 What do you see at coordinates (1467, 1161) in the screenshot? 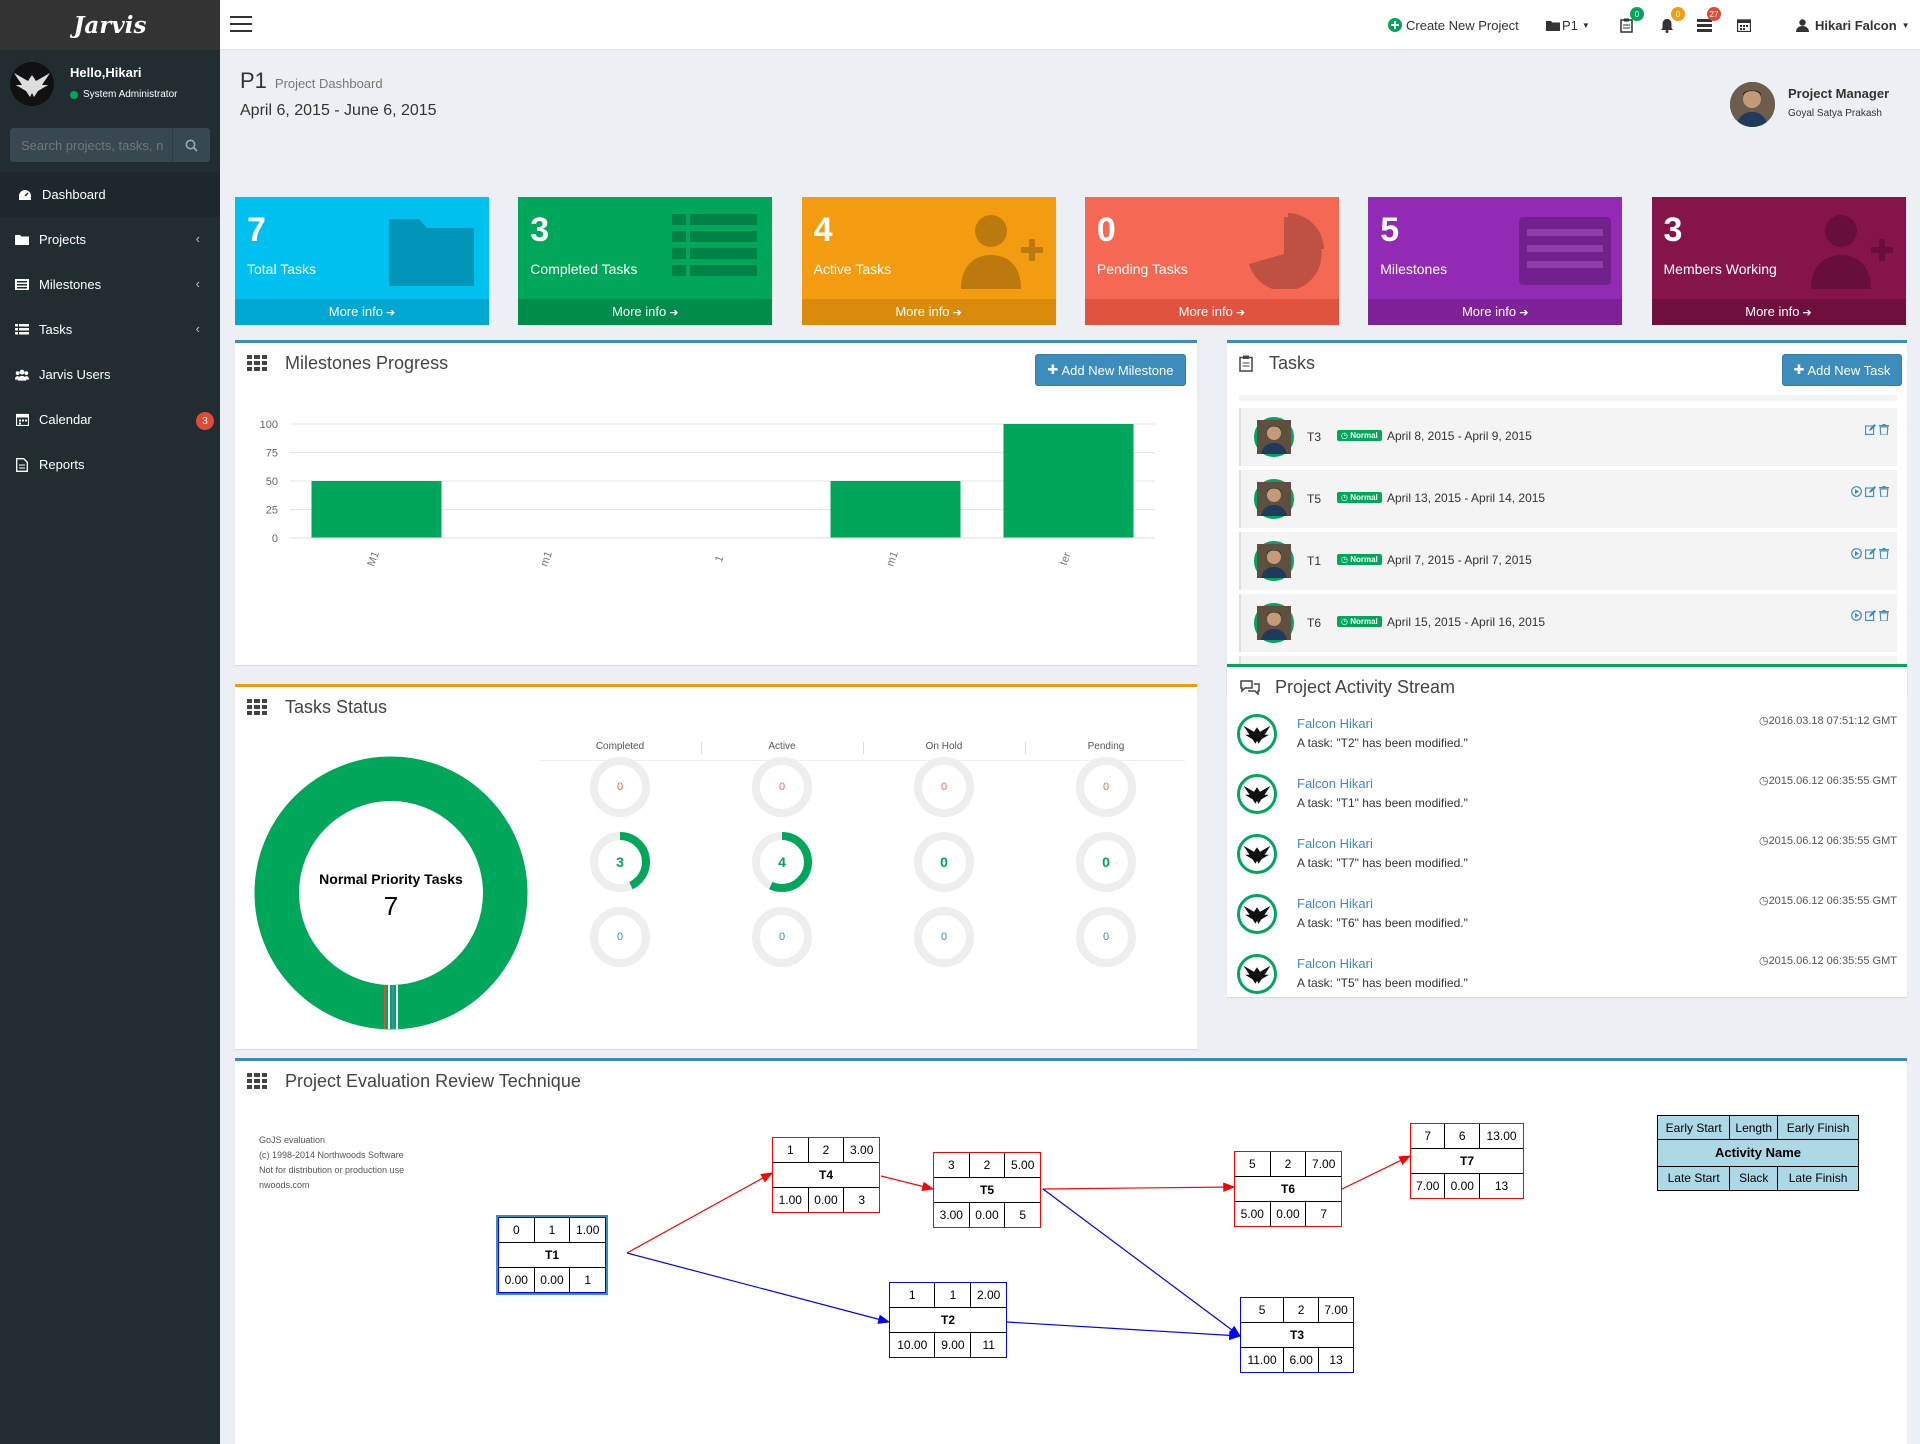
I see `pert-node-t7: 7 6 13.00 T7 7.00 0.00 13` at bounding box center [1467, 1161].